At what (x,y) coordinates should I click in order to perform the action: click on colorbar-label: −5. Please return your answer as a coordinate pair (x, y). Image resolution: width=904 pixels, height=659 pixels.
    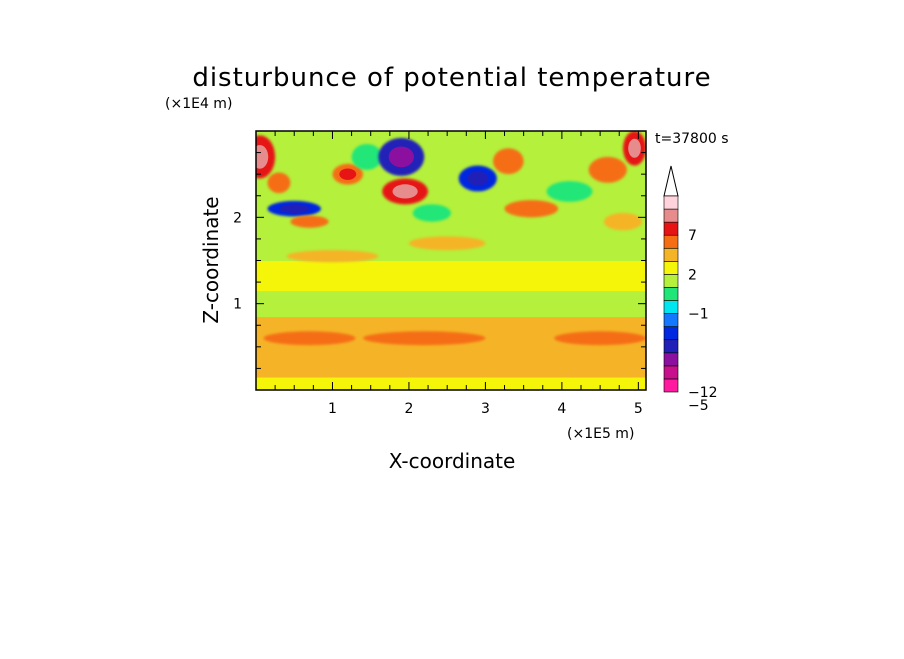
    Looking at the image, I should click on (698, 406).